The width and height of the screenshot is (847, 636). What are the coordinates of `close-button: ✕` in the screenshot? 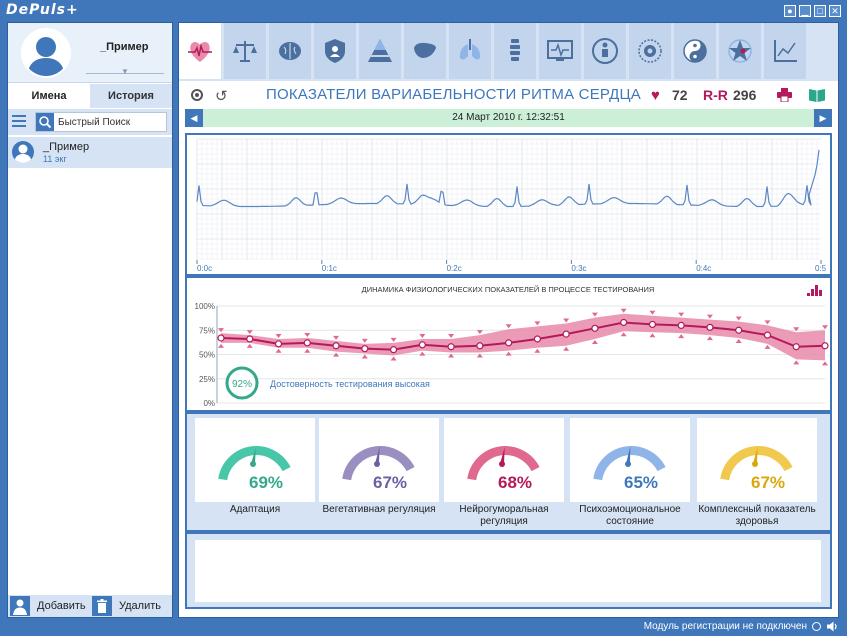 It's located at (835, 11).